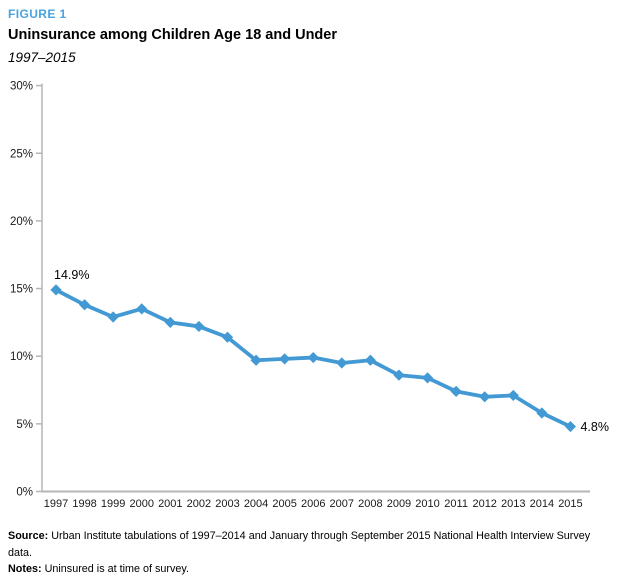 The height and width of the screenshot is (575, 620). I want to click on x-axis-tick-label: 2000, so click(141, 504).